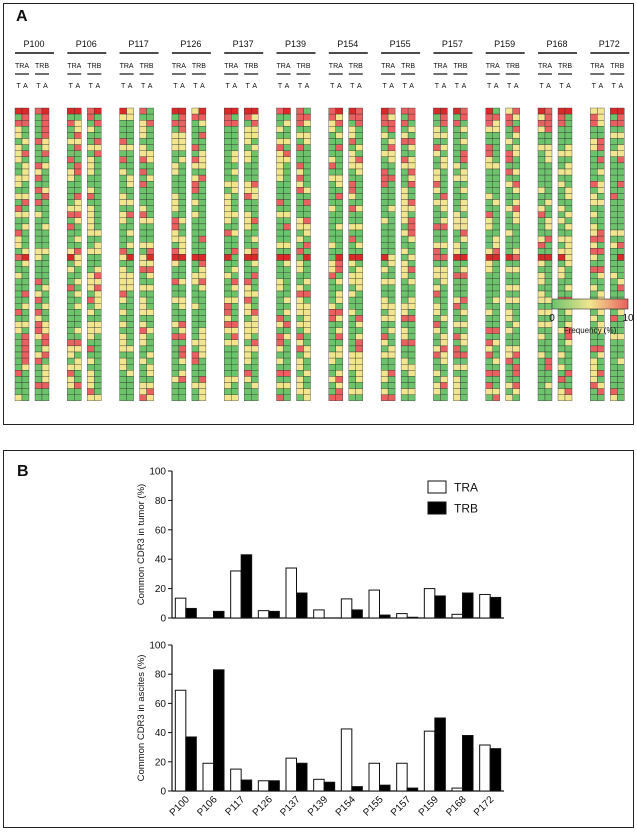  Describe the element at coordinates (263, 786) in the screenshot. I see `bar-TRA-P126` at that location.